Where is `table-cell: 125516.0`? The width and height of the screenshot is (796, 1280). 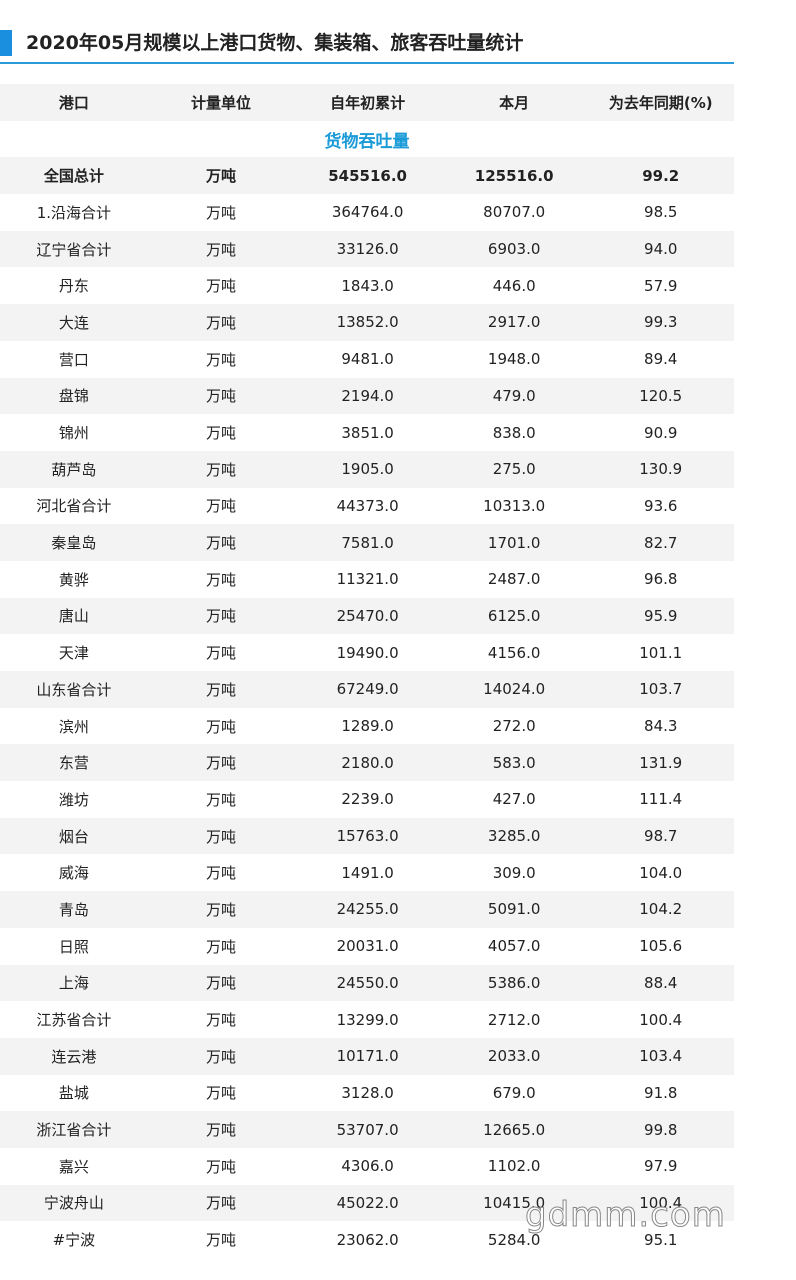 table-cell: 125516.0 is located at coordinates (514, 175).